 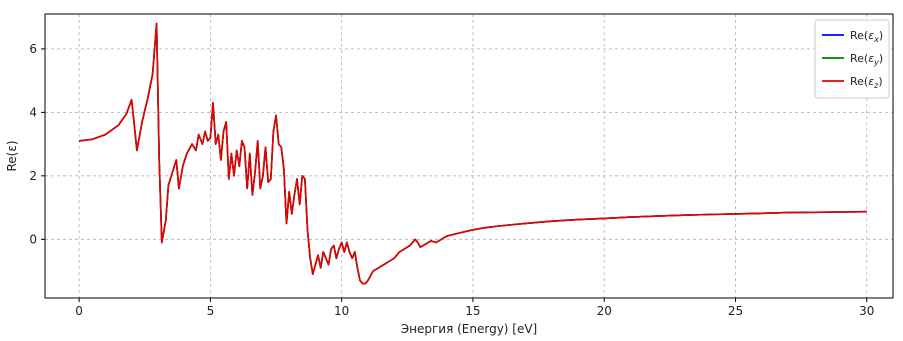 I want to click on legend-label-3: Re(εz), so click(x=866, y=82).